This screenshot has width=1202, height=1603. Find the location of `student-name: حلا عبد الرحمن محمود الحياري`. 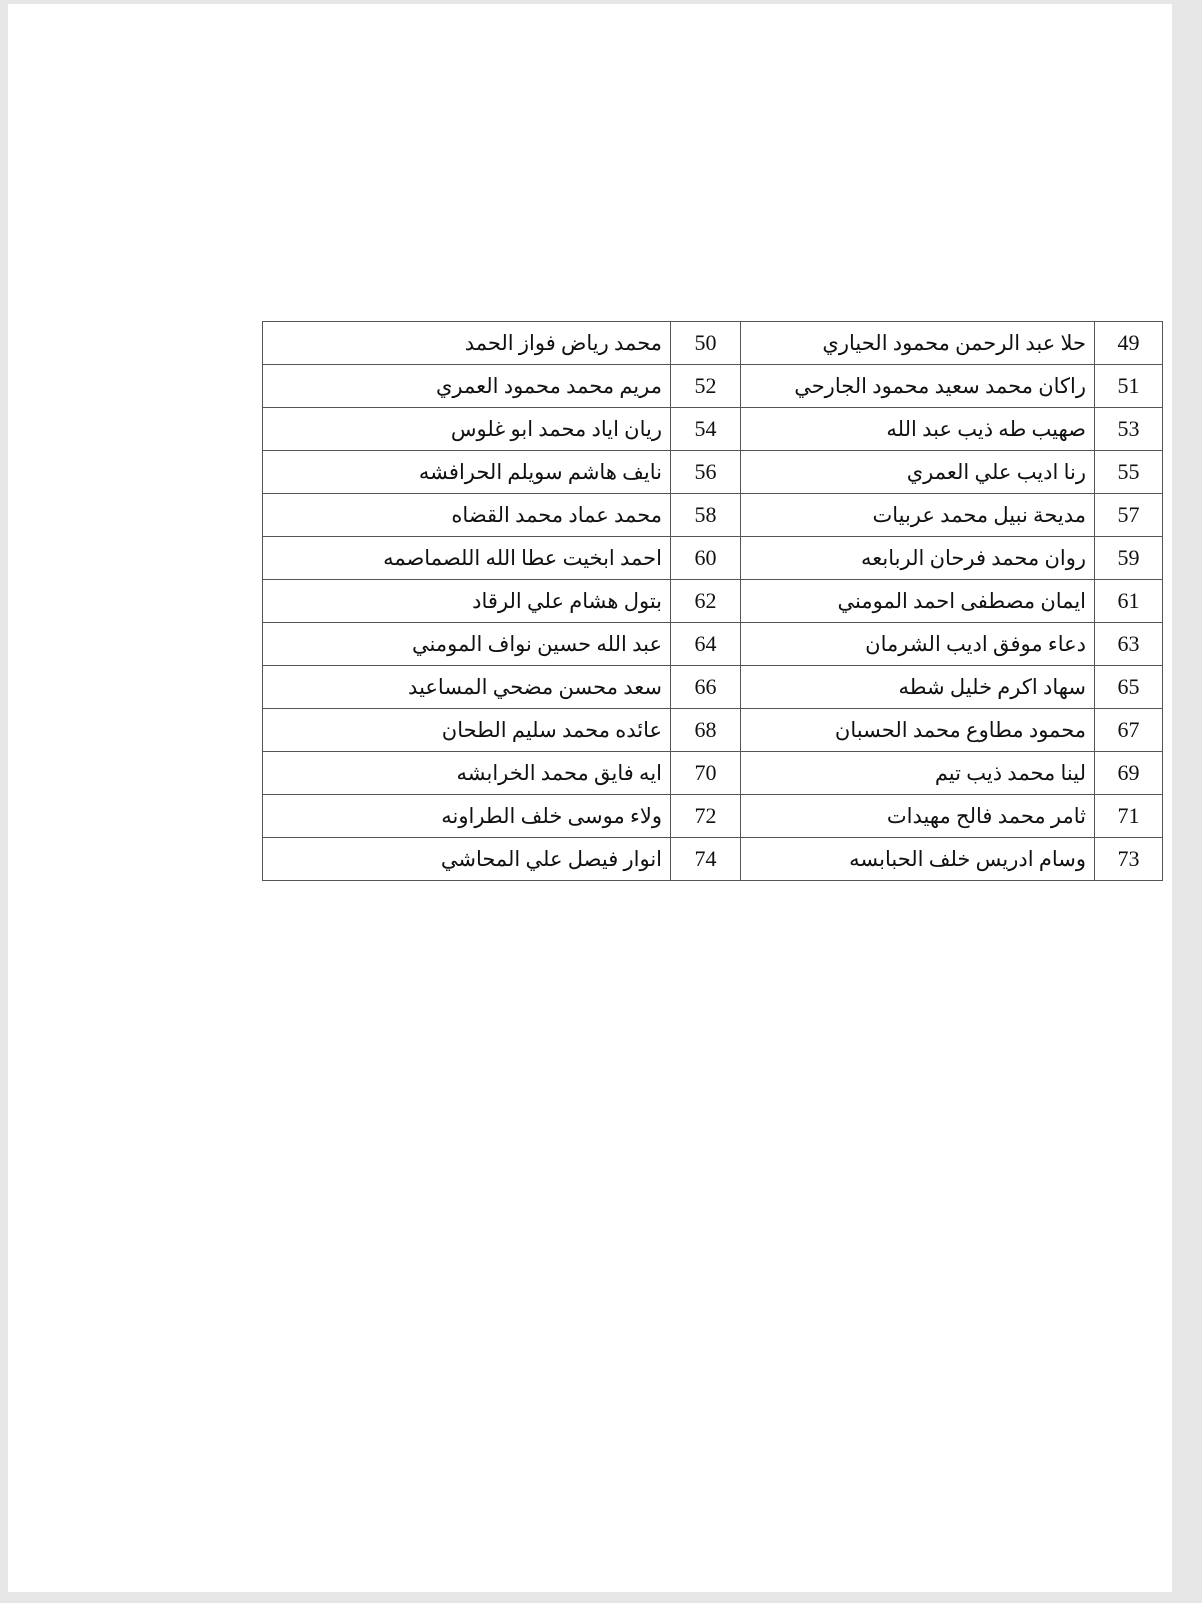

student-name: حلا عبد الرحمن محمود الحياري is located at coordinates (917, 343).